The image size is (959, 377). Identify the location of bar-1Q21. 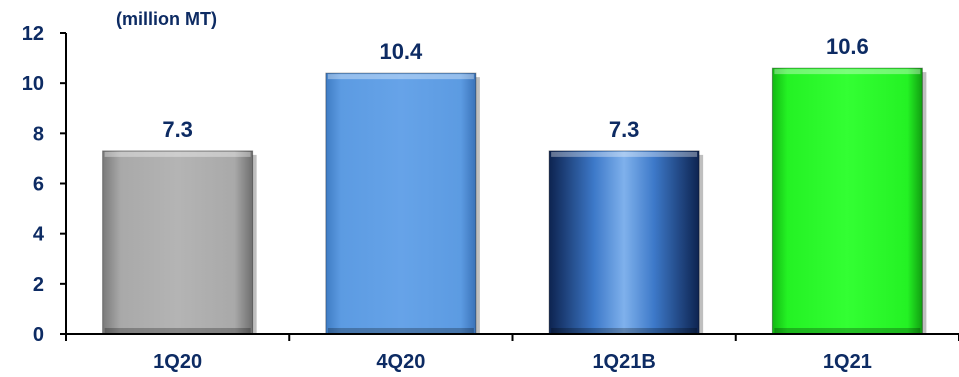
(849, 201).